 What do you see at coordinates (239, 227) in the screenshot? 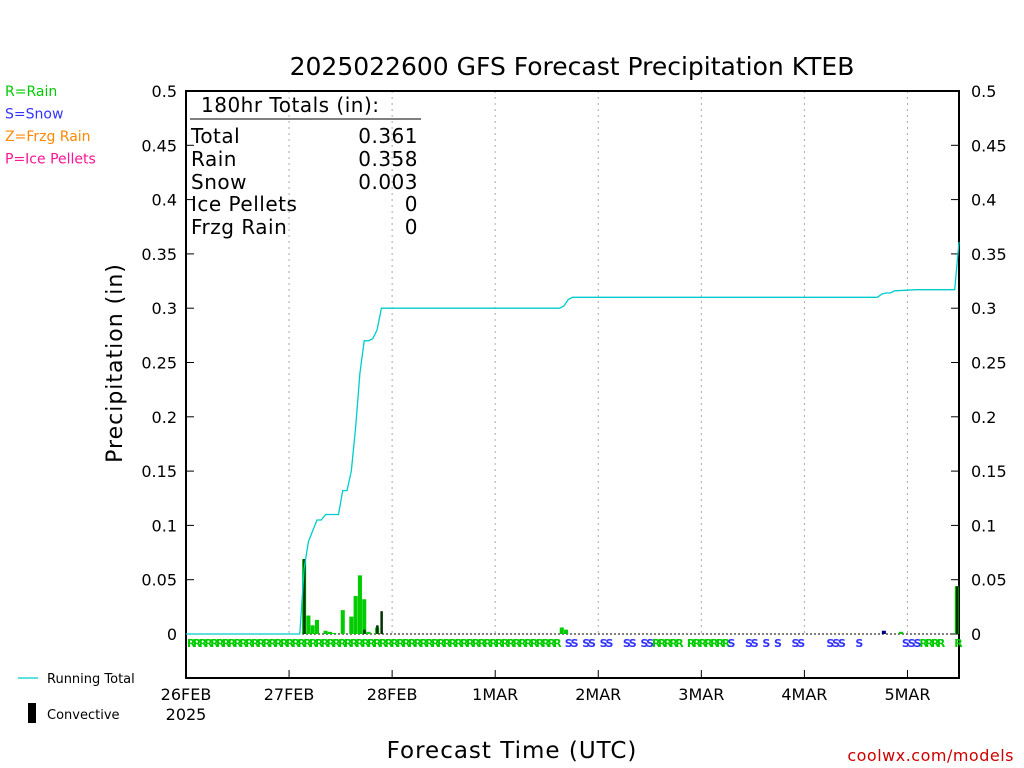
I see `totals-label-frzg-rain: Frzg Rain` at bounding box center [239, 227].